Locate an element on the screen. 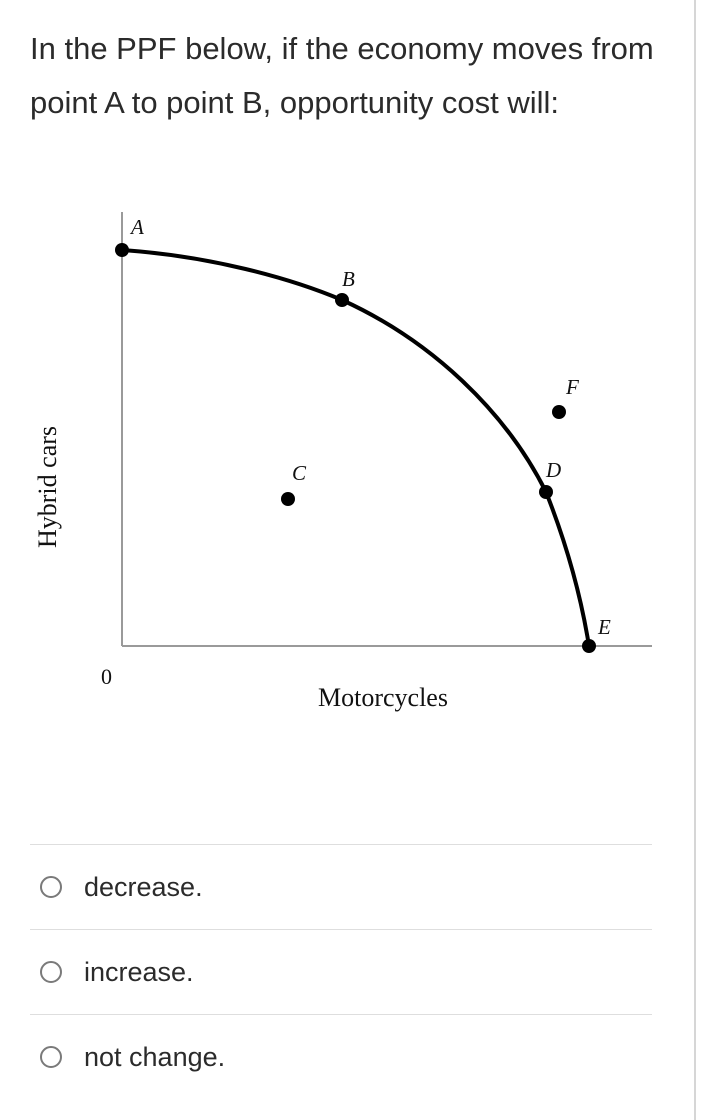 This screenshot has height=1120, width=704. option-increase: increase. is located at coordinates (341, 972).